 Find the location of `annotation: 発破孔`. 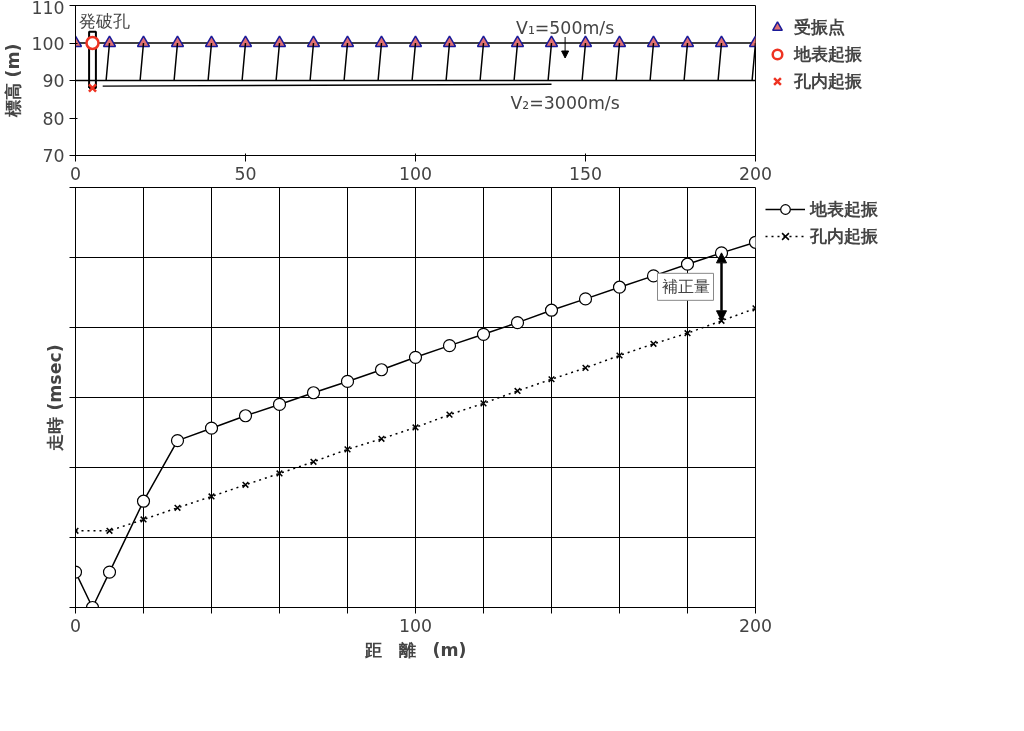

annotation: 発破孔 is located at coordinates (104, 20).